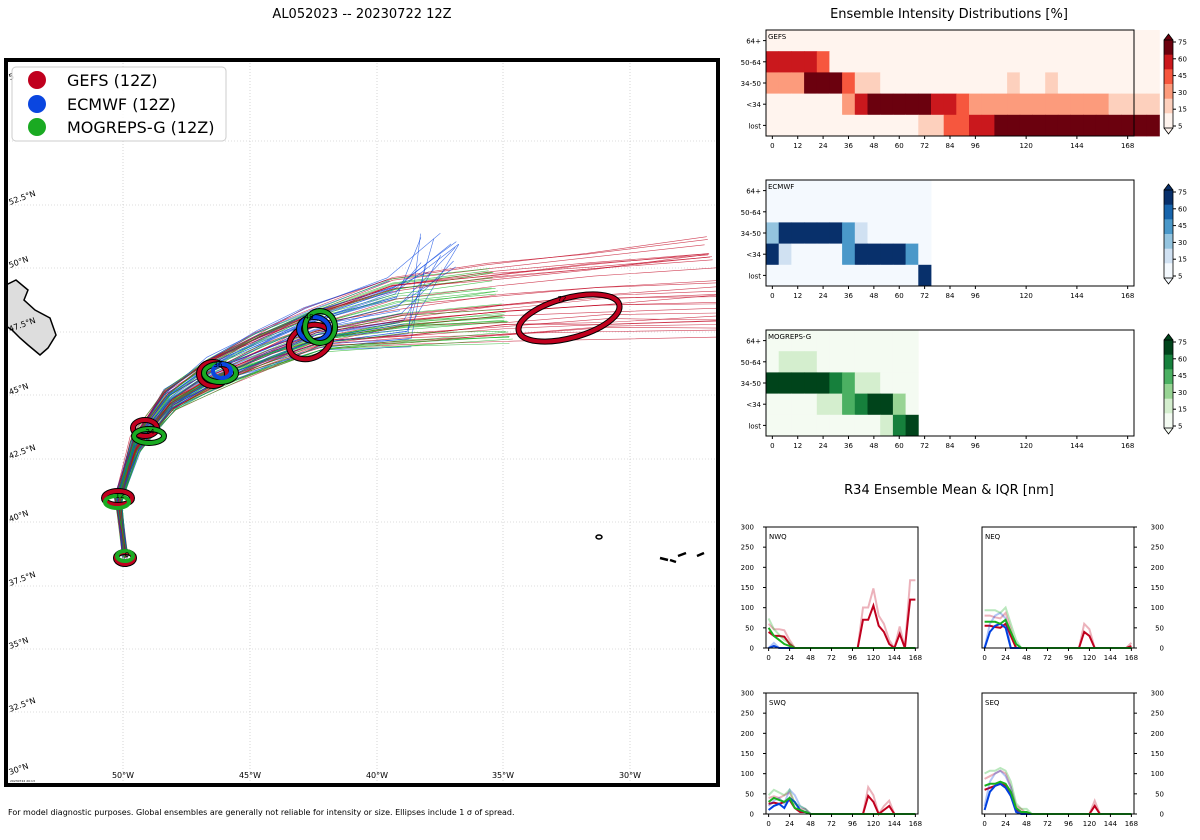  What do you see at coordinates (1182, 226) in the screenshot?
I see `colorbar-tick-label: 45` at bounding box center [1182, 226].